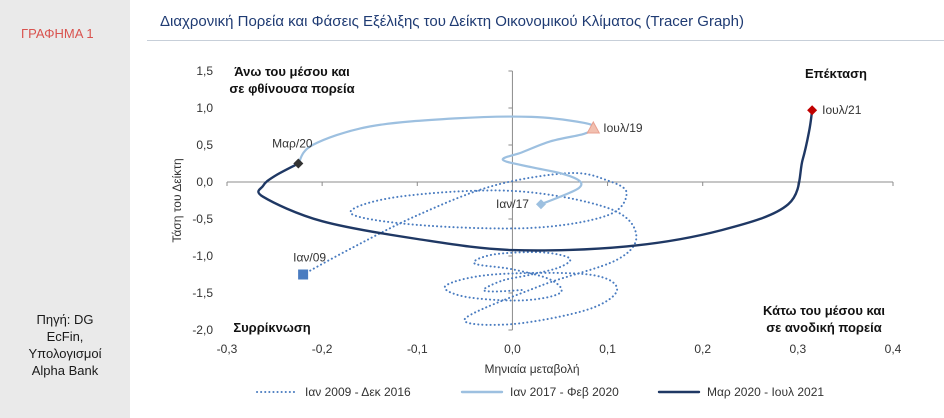  What do you see at coordinates (564, 392) in the screenshot?
I see `legend-label: Ιαν 2017 - Φεβ 2020` at bounding box center [564, 392].